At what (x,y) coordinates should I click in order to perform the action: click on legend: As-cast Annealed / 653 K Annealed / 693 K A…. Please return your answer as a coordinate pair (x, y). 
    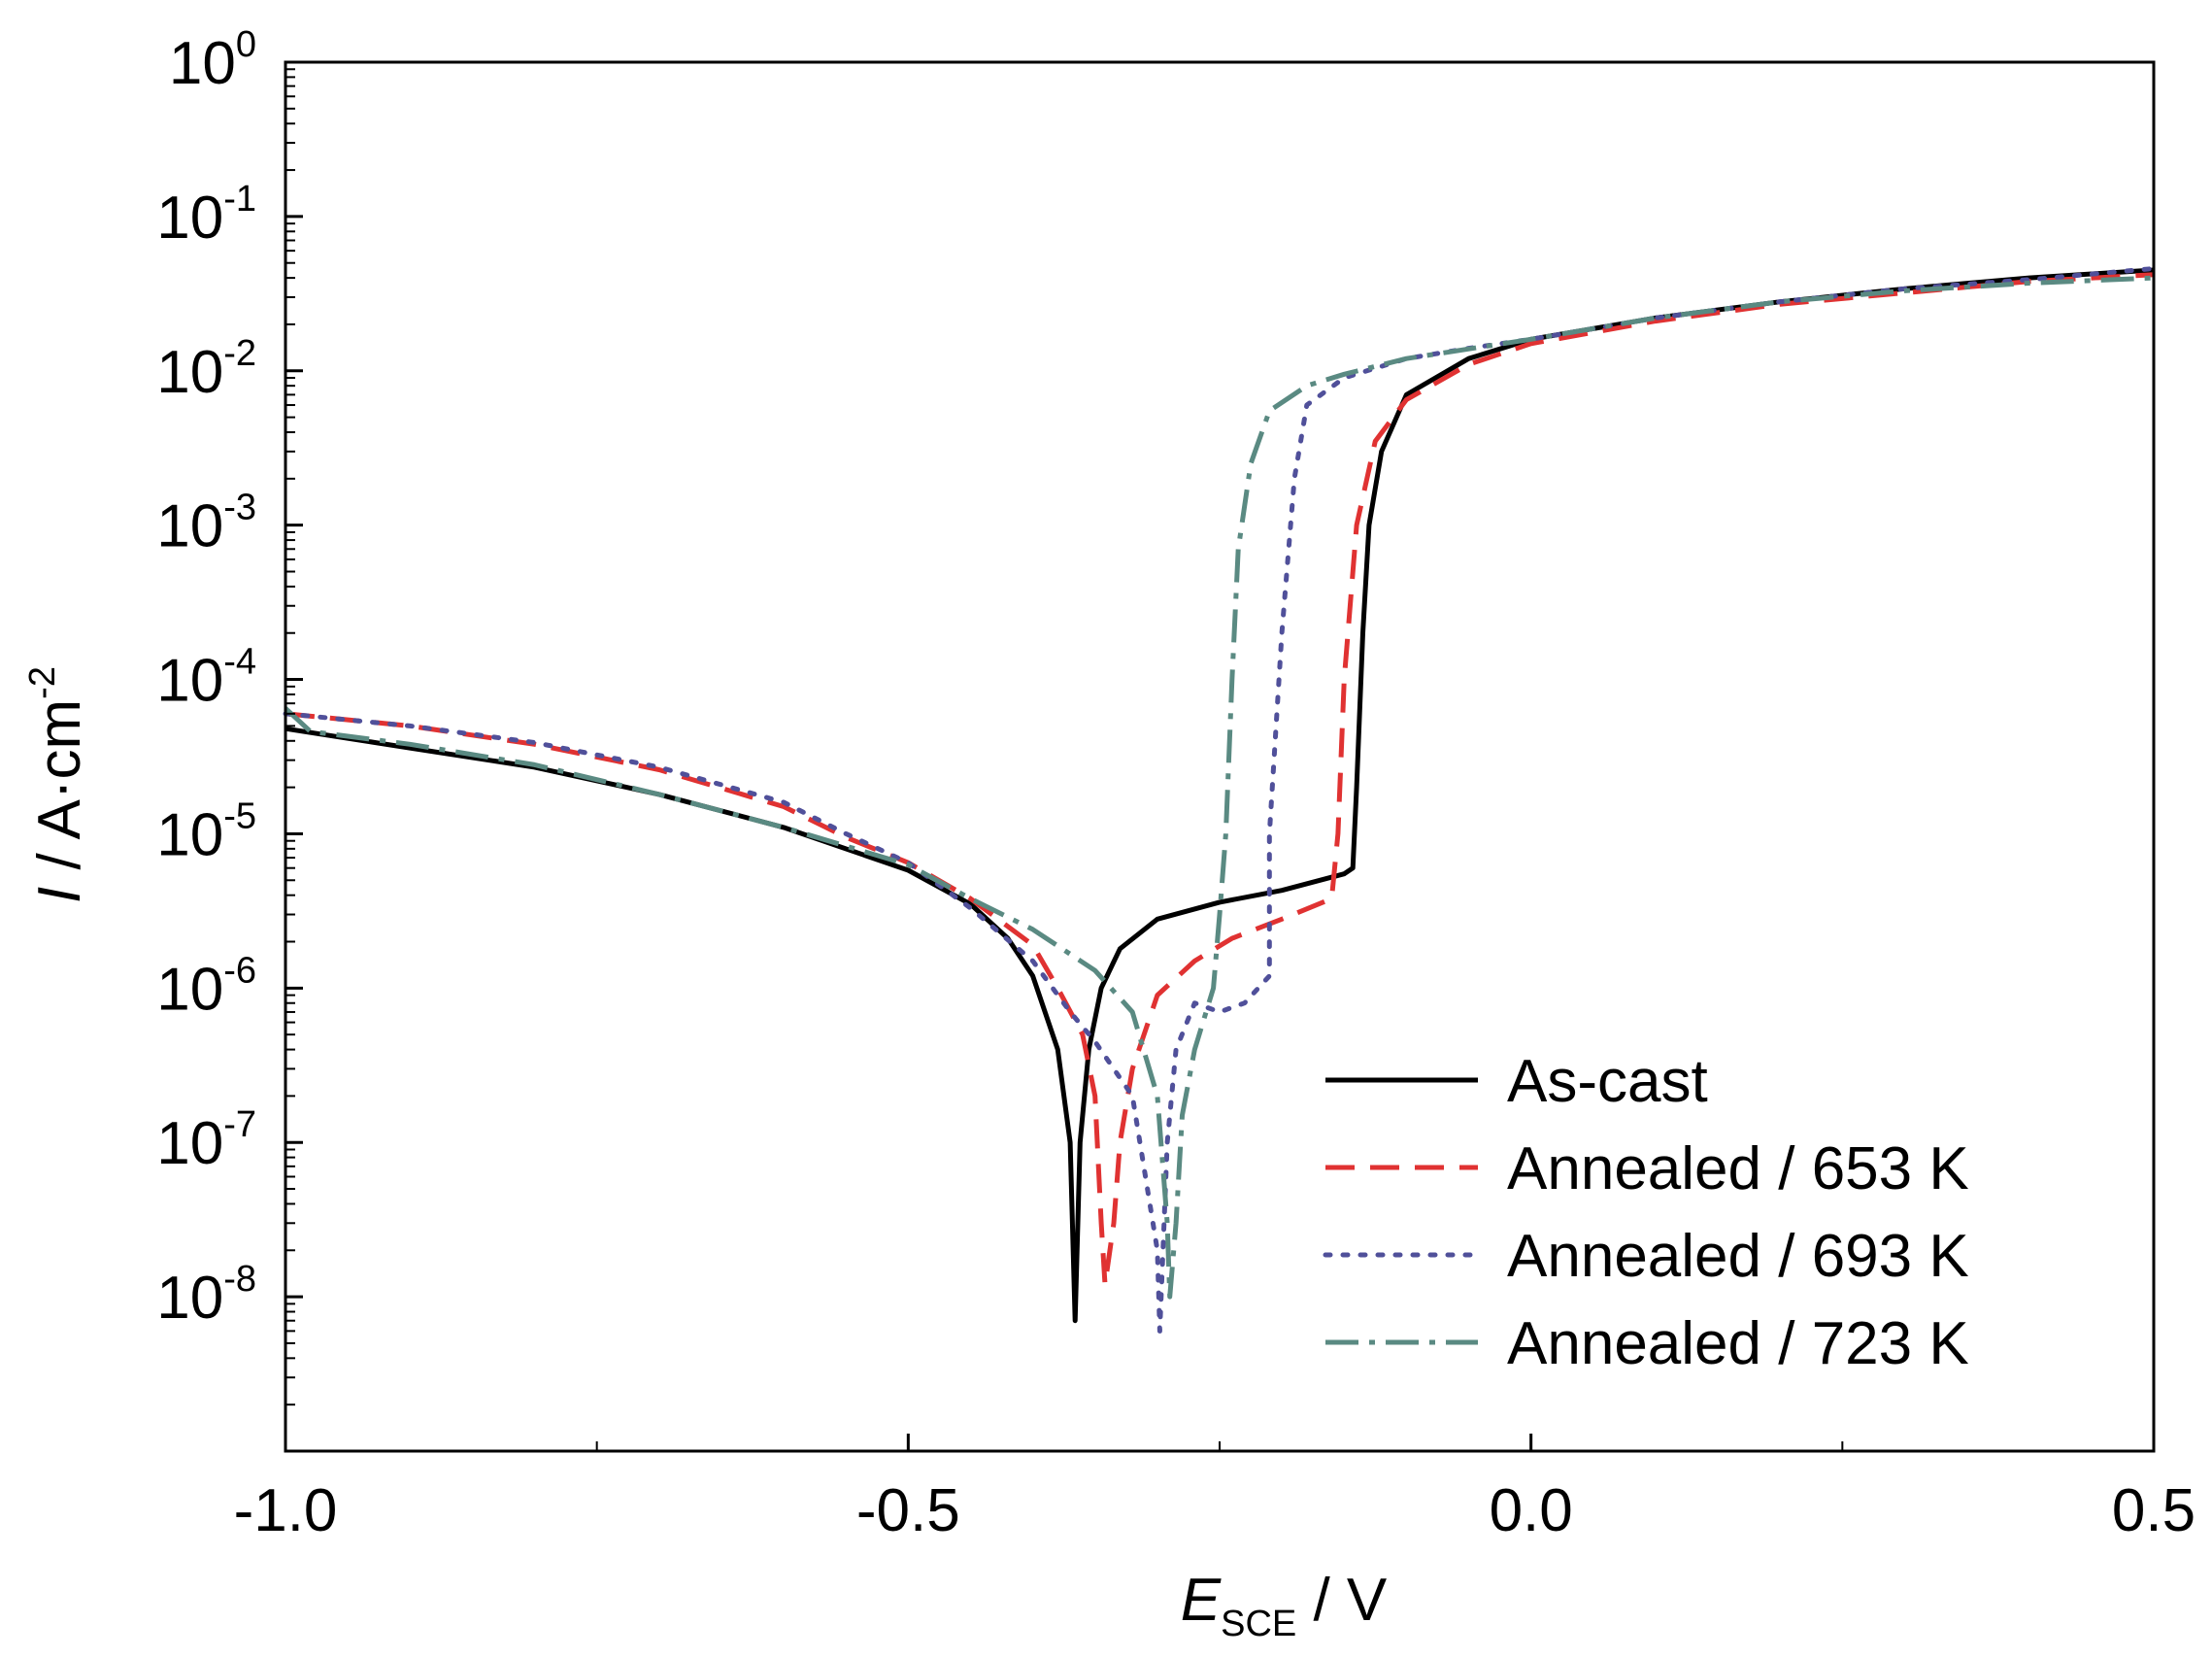
    Looking at the image, I should click on (1646, 1212).